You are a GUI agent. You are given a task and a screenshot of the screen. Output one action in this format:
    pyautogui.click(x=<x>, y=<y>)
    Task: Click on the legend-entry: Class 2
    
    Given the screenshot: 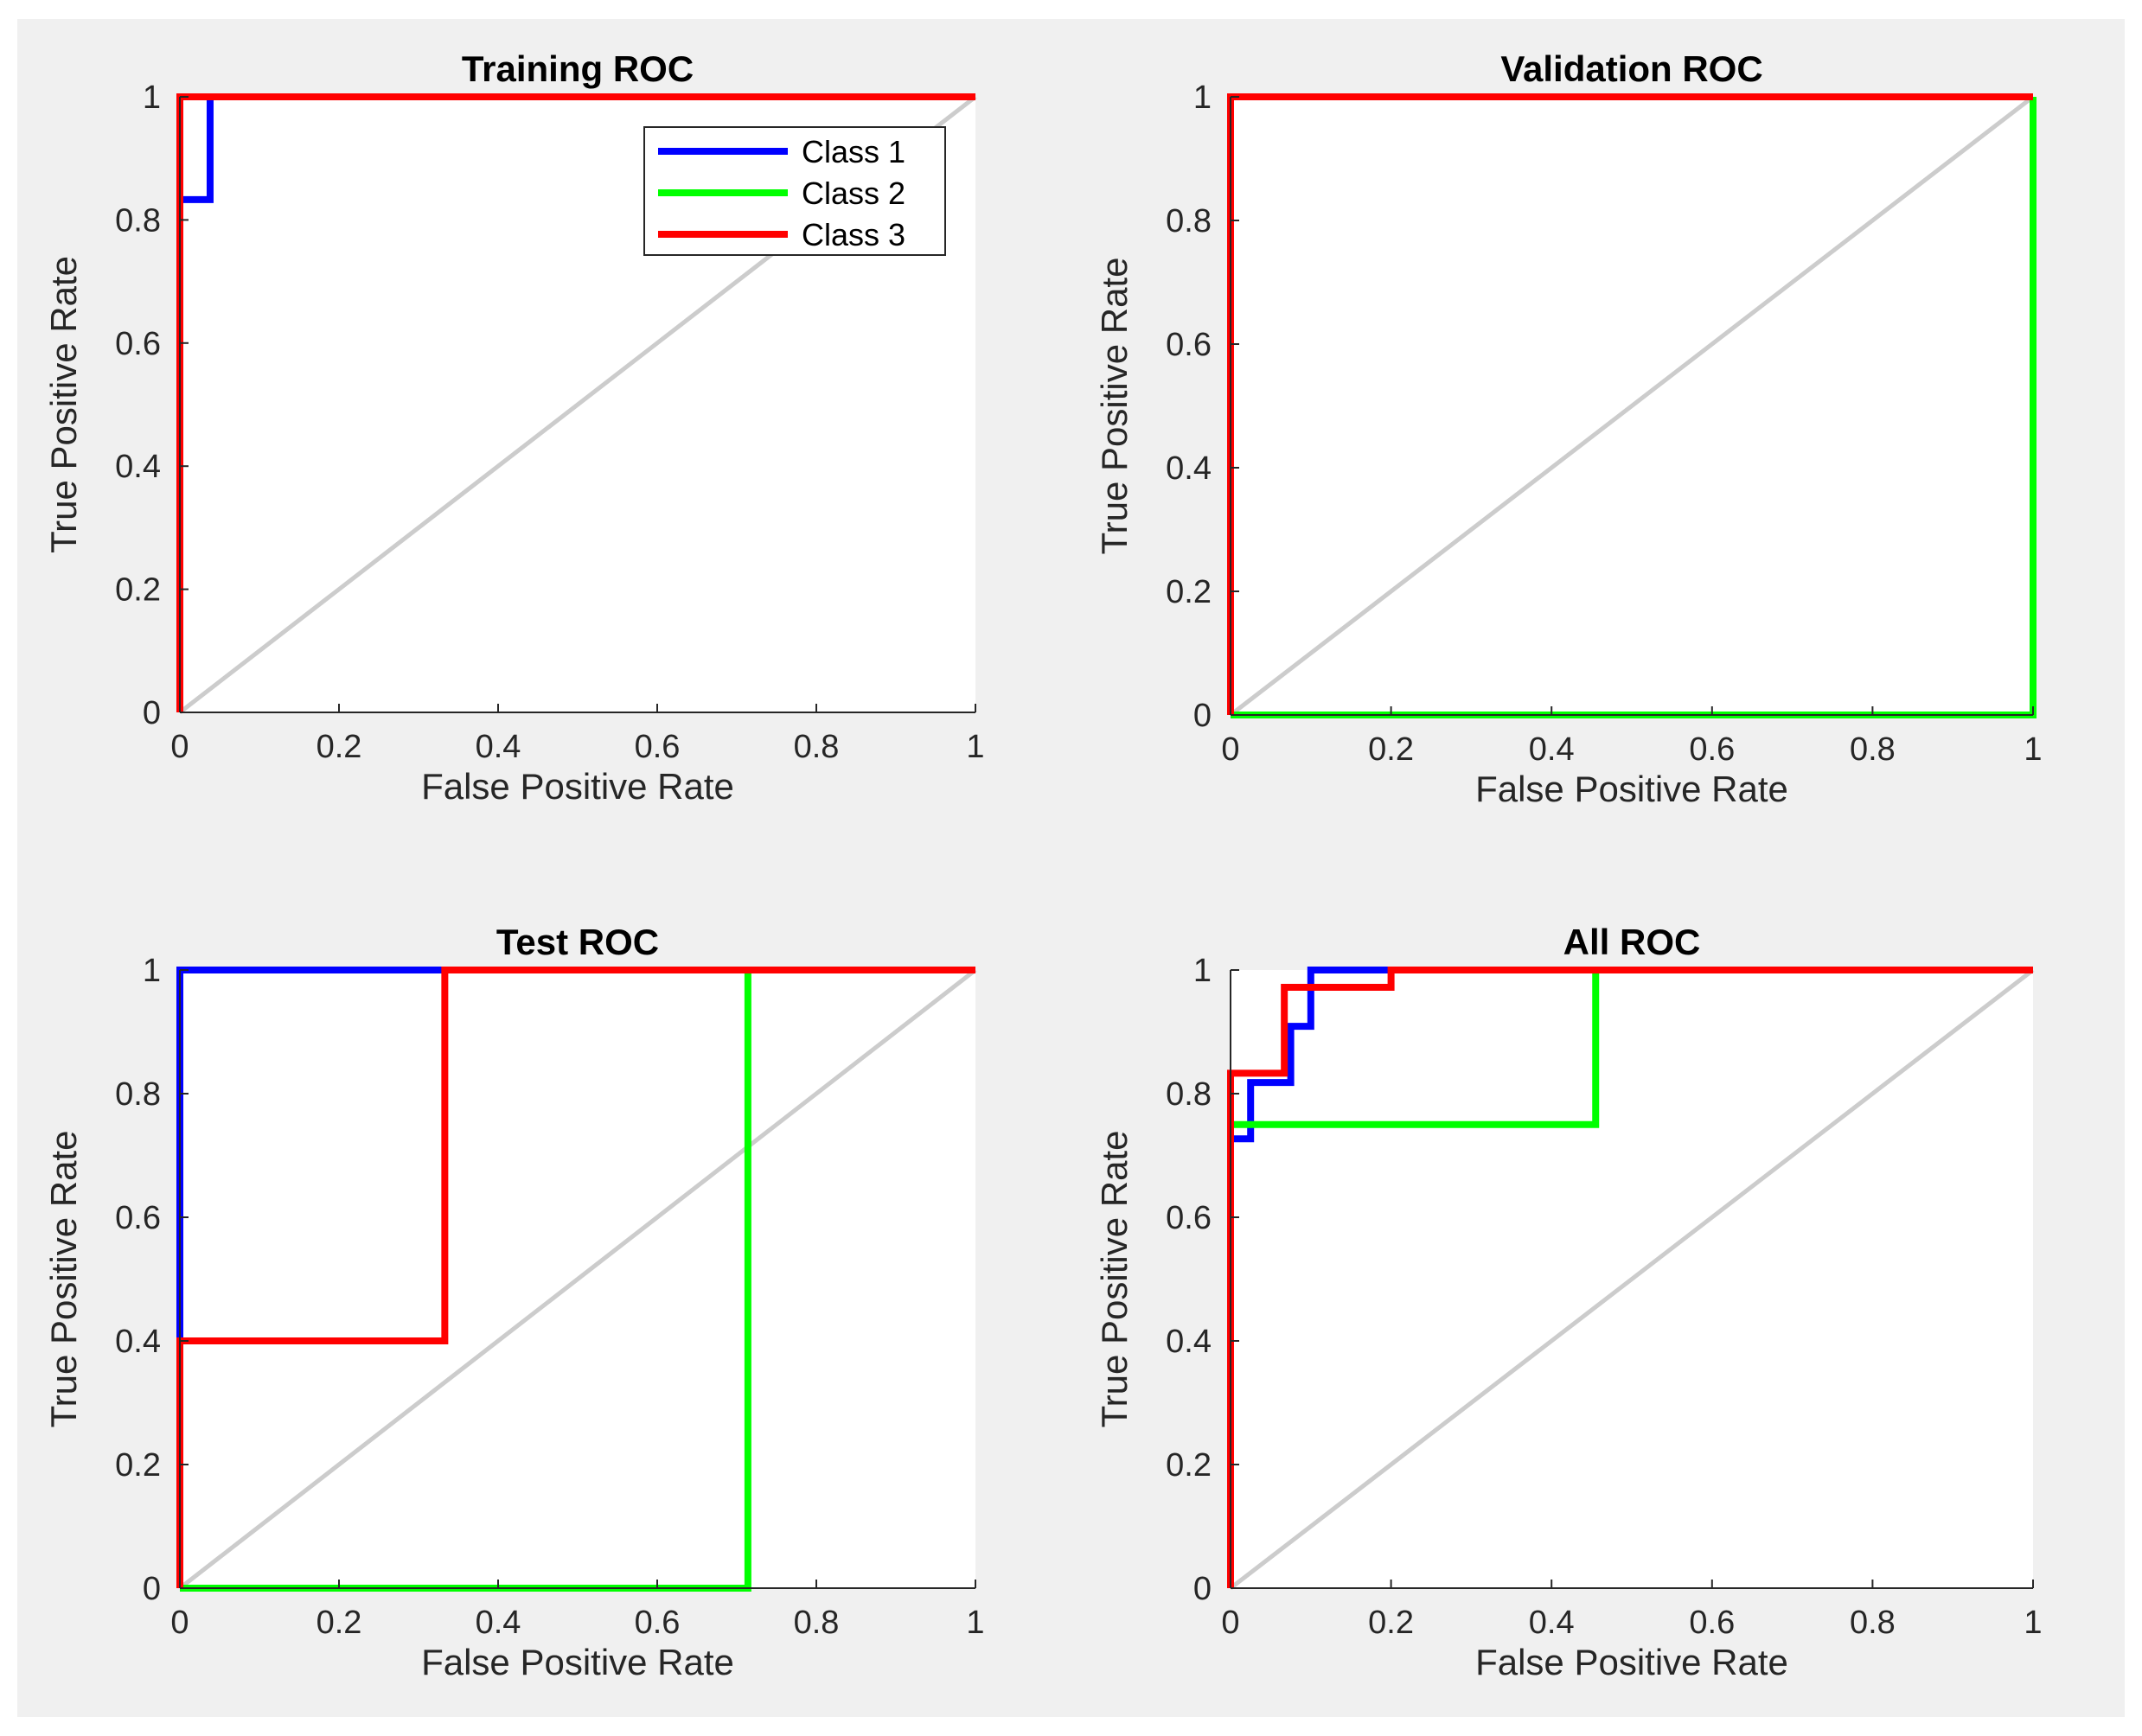 What is the action you would take?
    pyautogui.click(x=853, y=193)
    